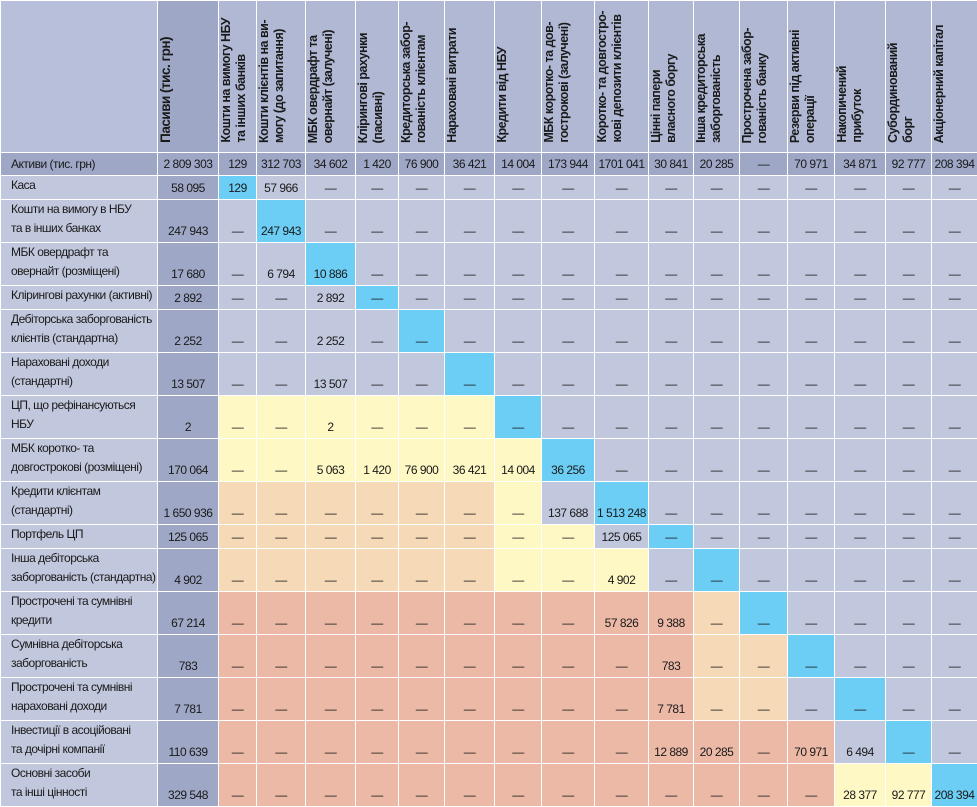  I want to click on header-column-label: Інша кредиторська заборгованість, so click(711, 88).